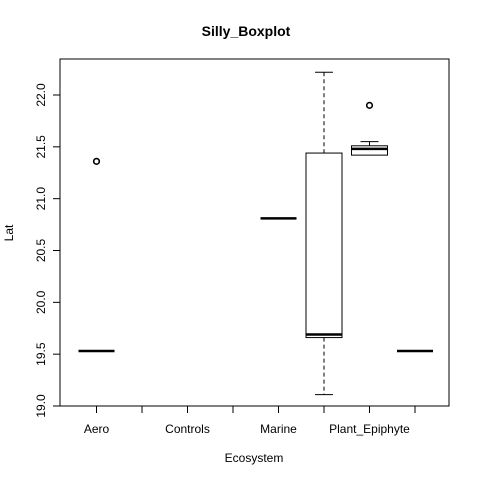 The width and height of the screenshot is (480, 480). I want to click on y-tick-label: 20.5, so click(41, 250).